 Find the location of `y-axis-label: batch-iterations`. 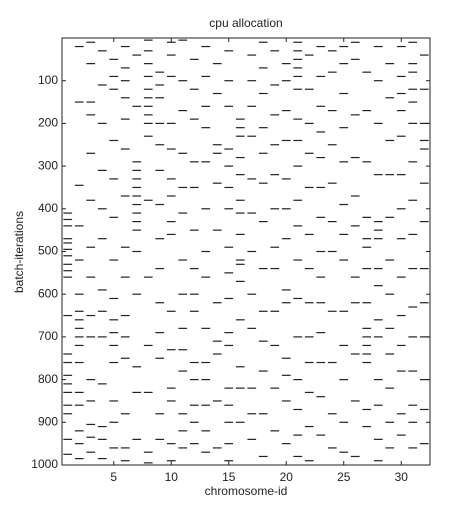

y-axis-label: batch-iterations is located at coordinates (19, 252).